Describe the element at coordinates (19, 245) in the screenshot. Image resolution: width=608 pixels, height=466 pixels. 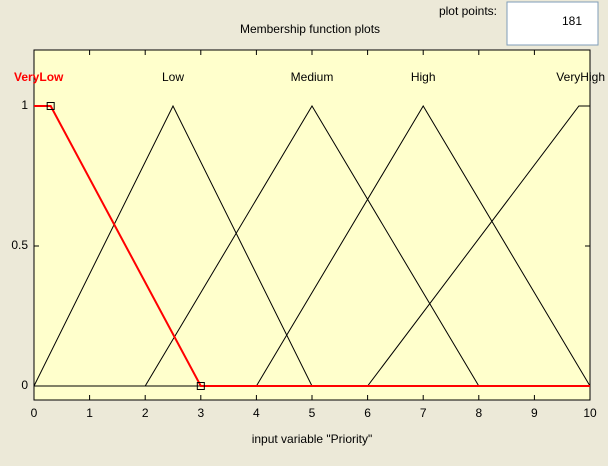
I see `y-tick-label: 0.5` at that location.